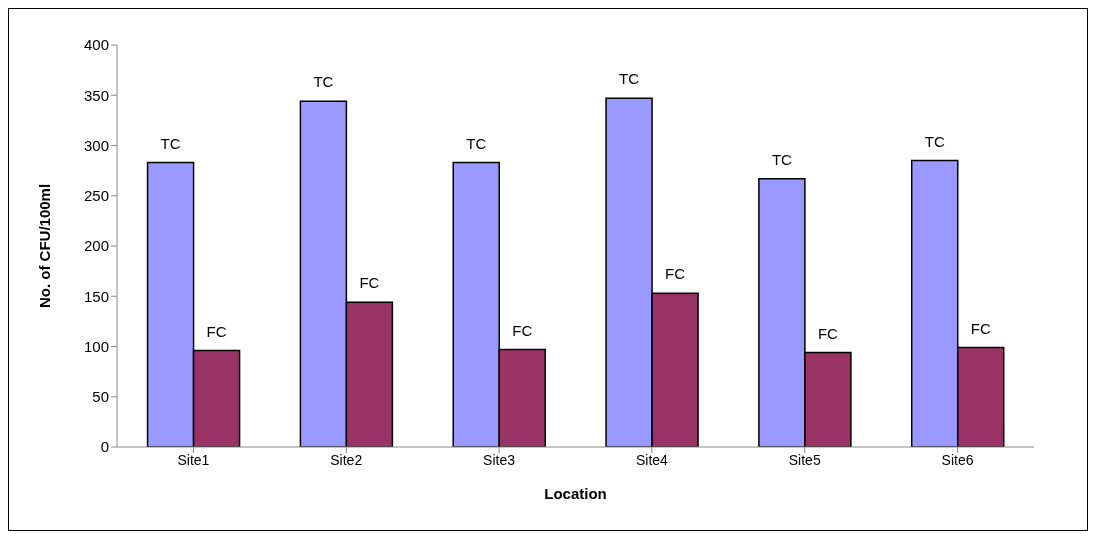 The width and height of the screenshot is (1096, 539). I want to click on y-tick-label: 400, so click(96, 45).